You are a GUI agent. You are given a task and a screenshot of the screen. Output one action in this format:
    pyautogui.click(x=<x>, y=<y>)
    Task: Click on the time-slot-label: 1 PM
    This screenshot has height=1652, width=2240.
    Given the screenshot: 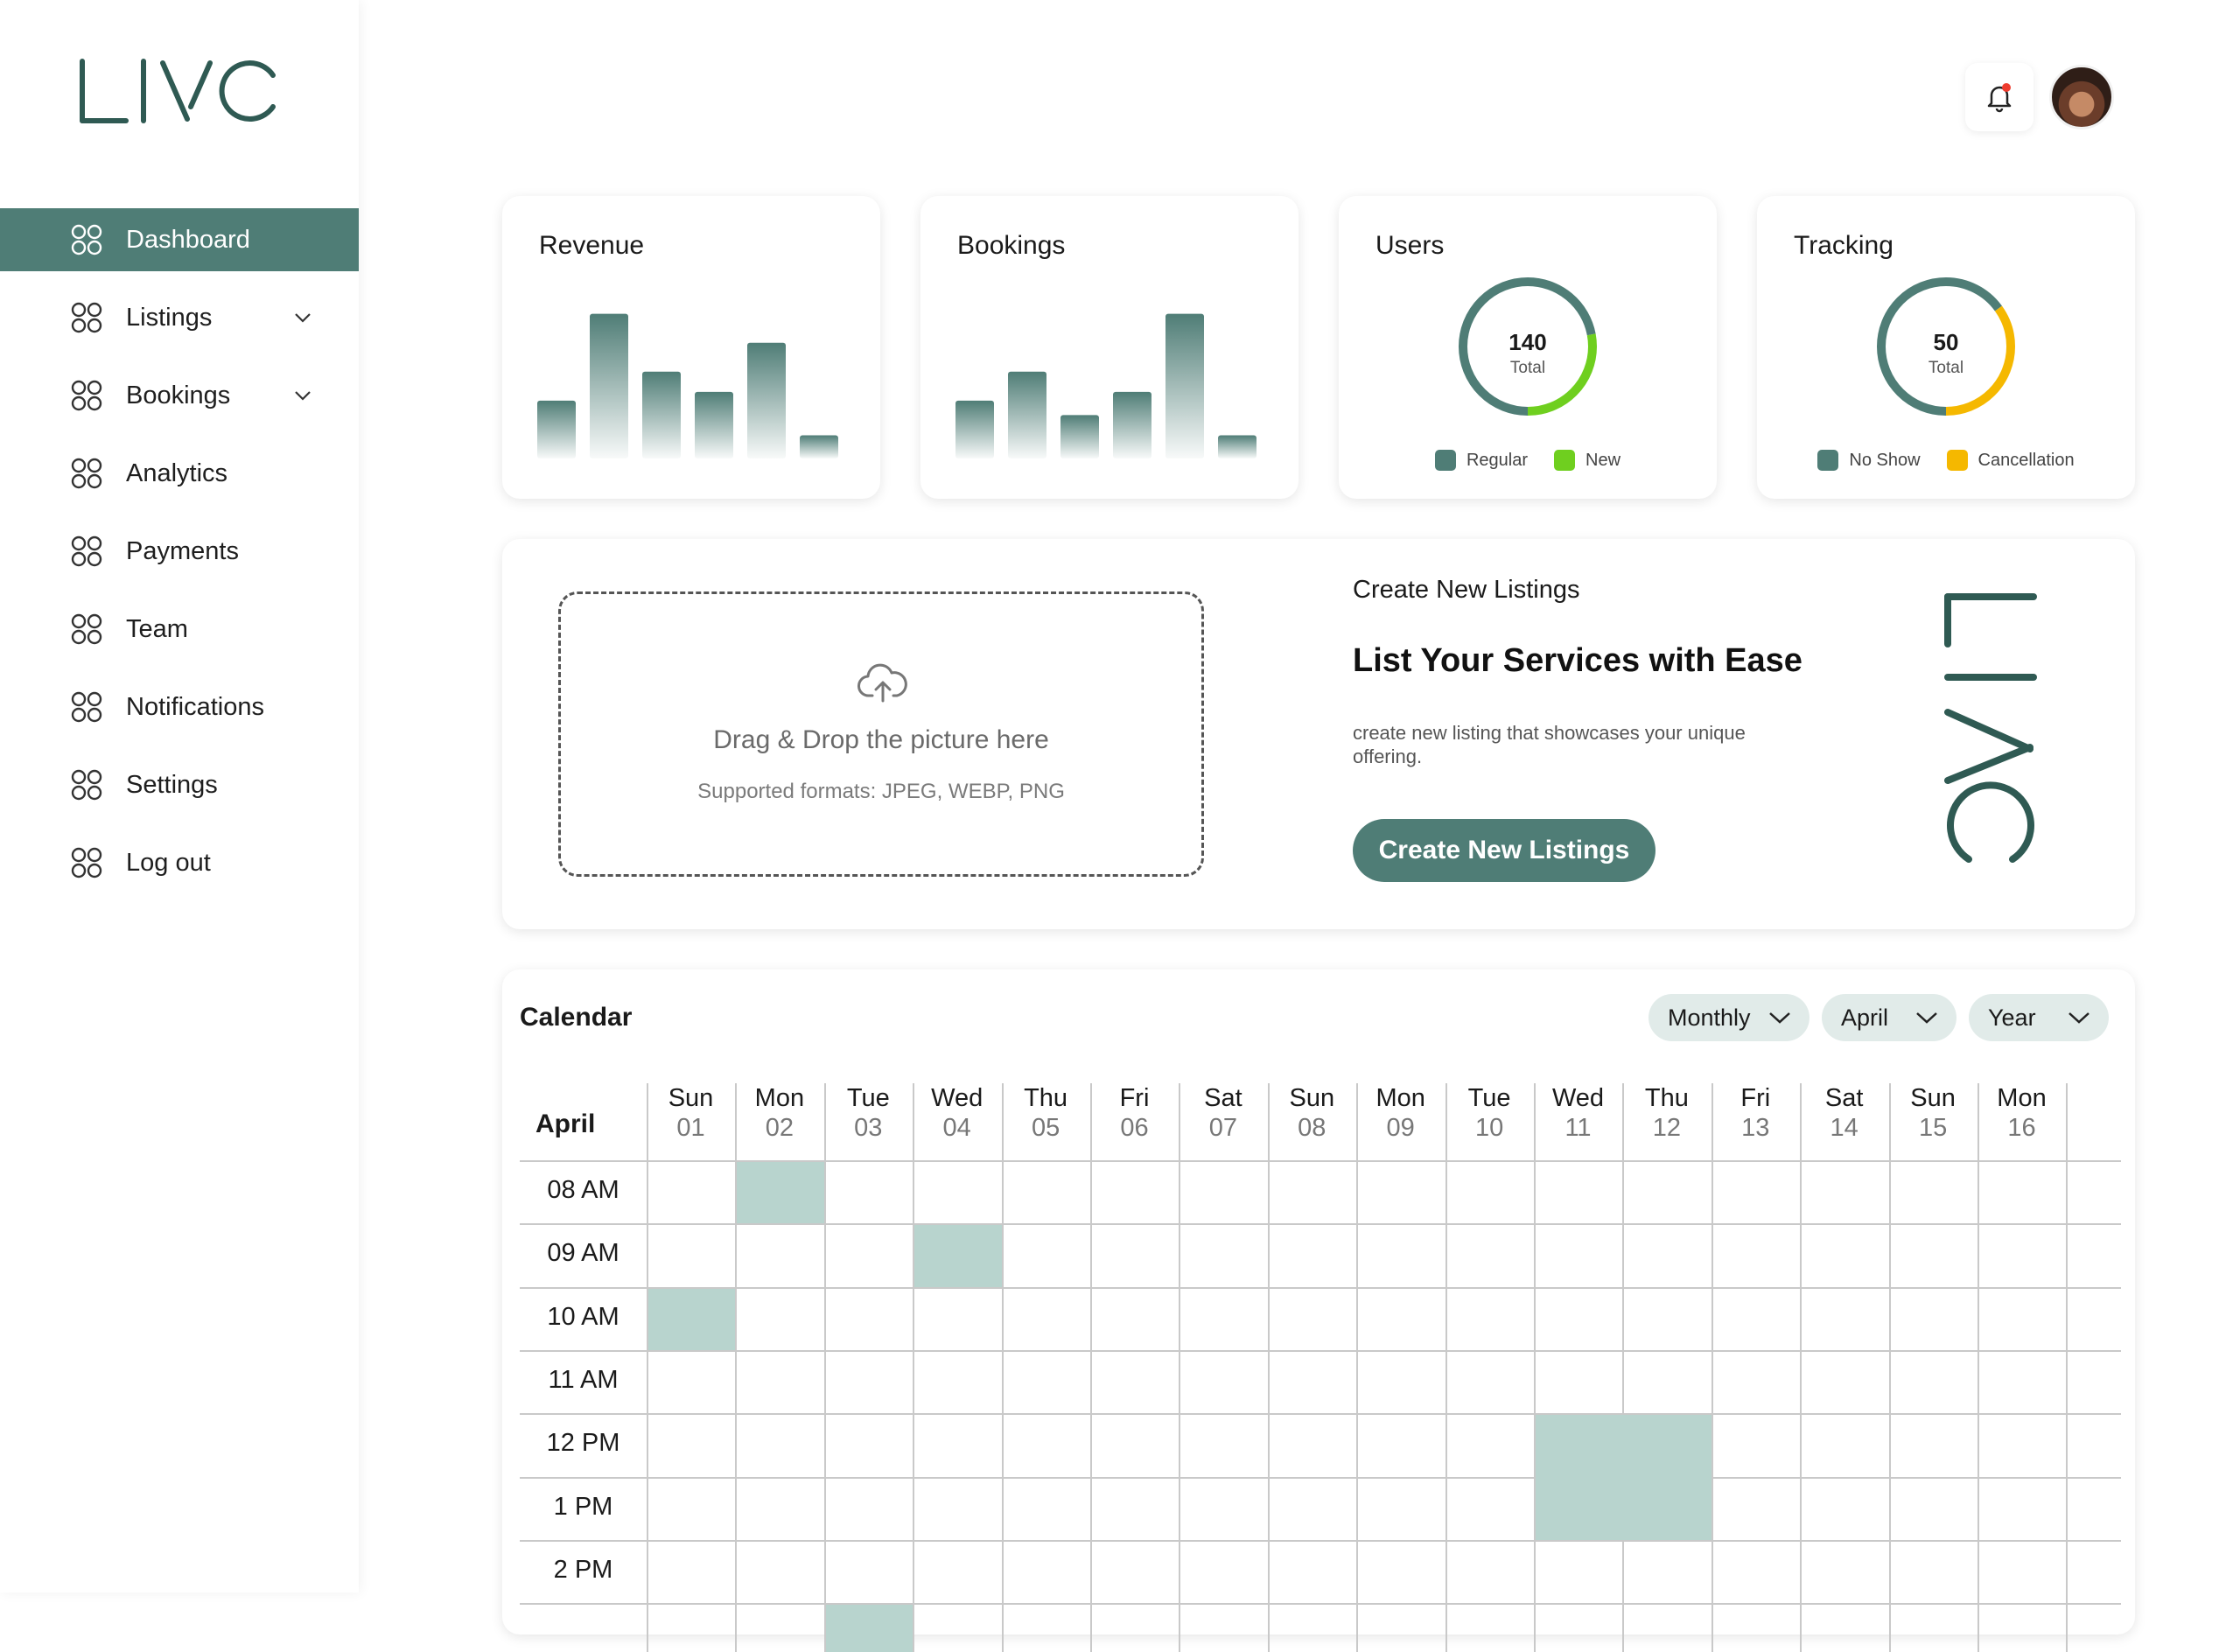 What is the action you would take?
    pyautogui.click(x=583, y=1506)
    